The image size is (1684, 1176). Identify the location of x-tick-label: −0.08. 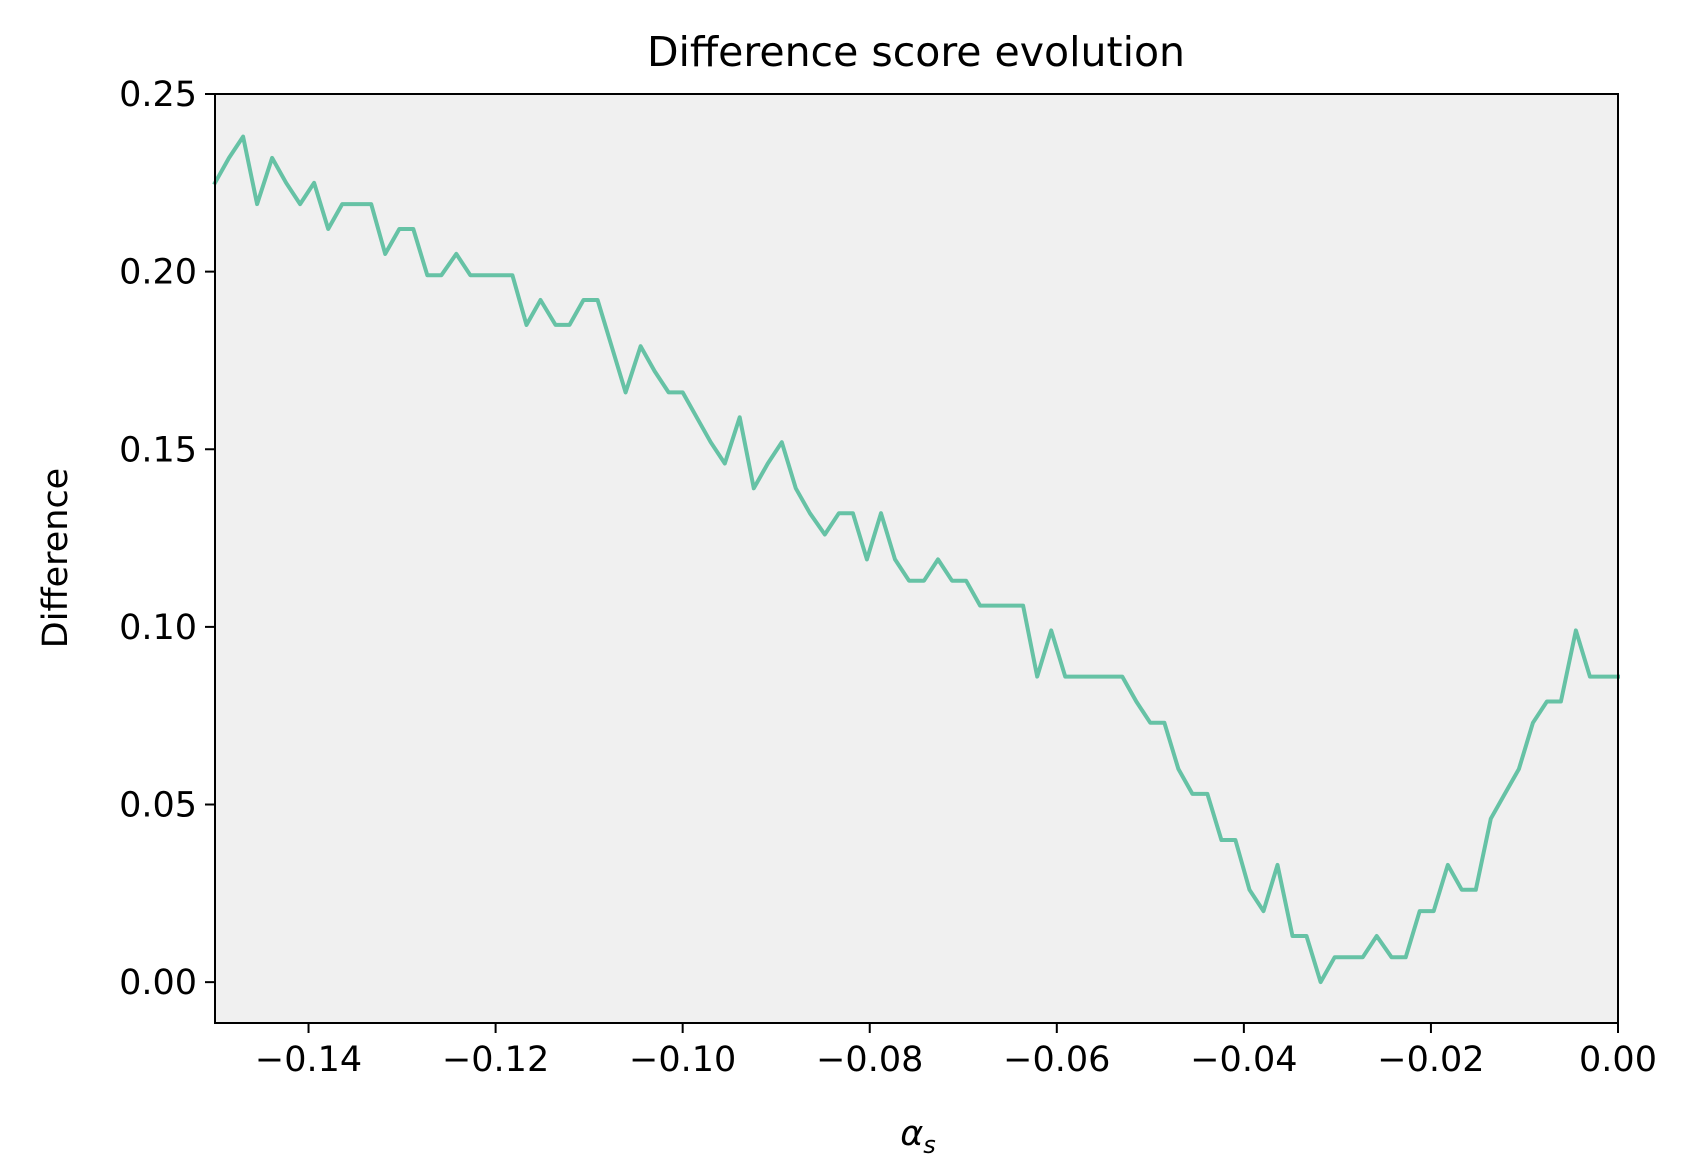
(869, 1060).